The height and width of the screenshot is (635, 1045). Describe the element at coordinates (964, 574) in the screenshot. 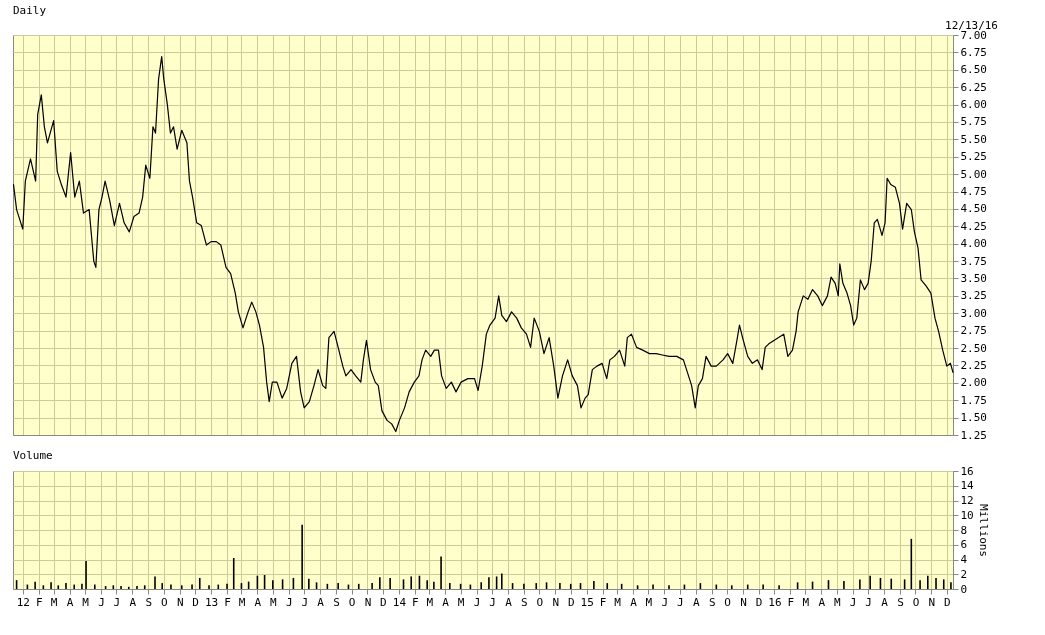

I see `y-tick-label: 2` at that location.